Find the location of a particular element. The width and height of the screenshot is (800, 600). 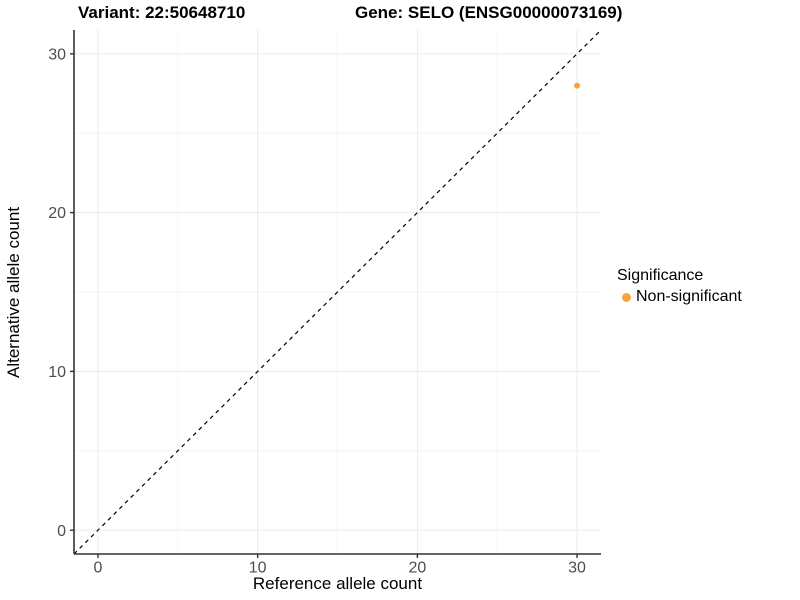

y-tick-label: 20 is located at coordinates (57, 213).